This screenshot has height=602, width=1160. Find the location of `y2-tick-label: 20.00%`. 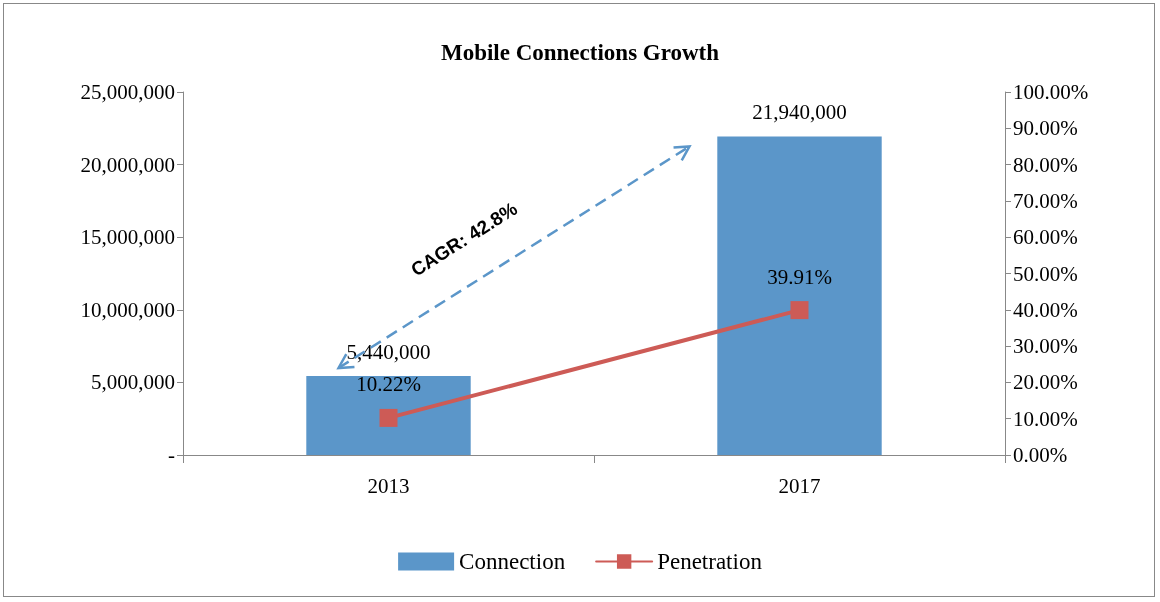

y2-tick-label: 20.00% is located at coordinates (1045, 382).